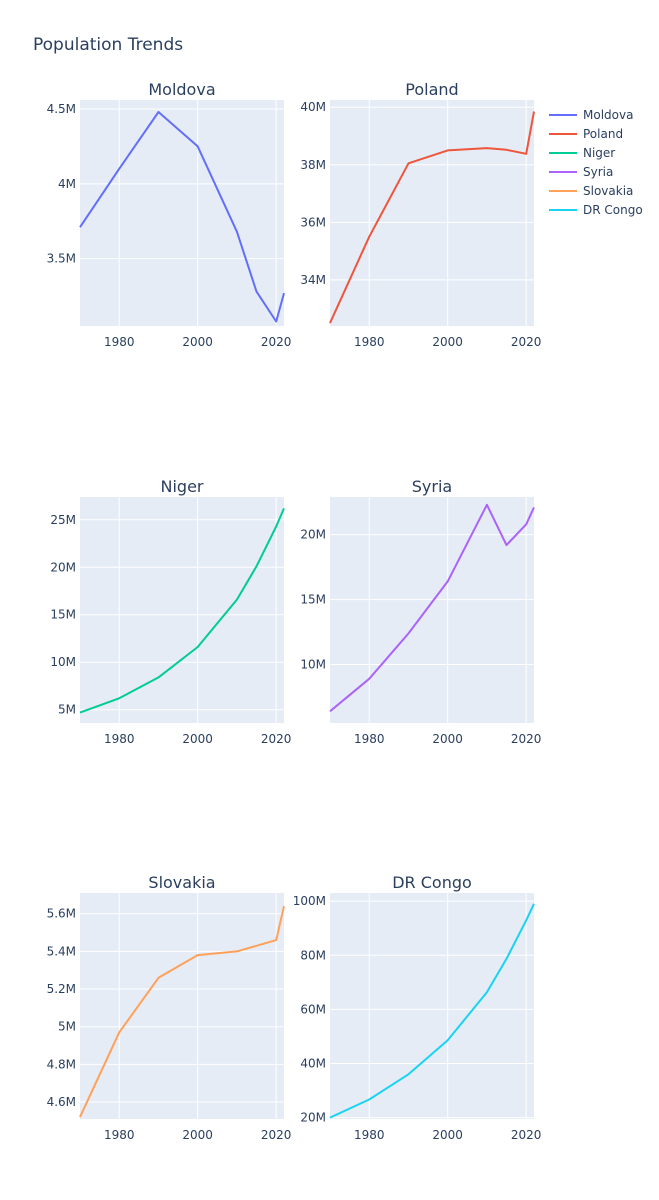  I want to click on syria-y-tick-label: 15M, so click(313, 600).